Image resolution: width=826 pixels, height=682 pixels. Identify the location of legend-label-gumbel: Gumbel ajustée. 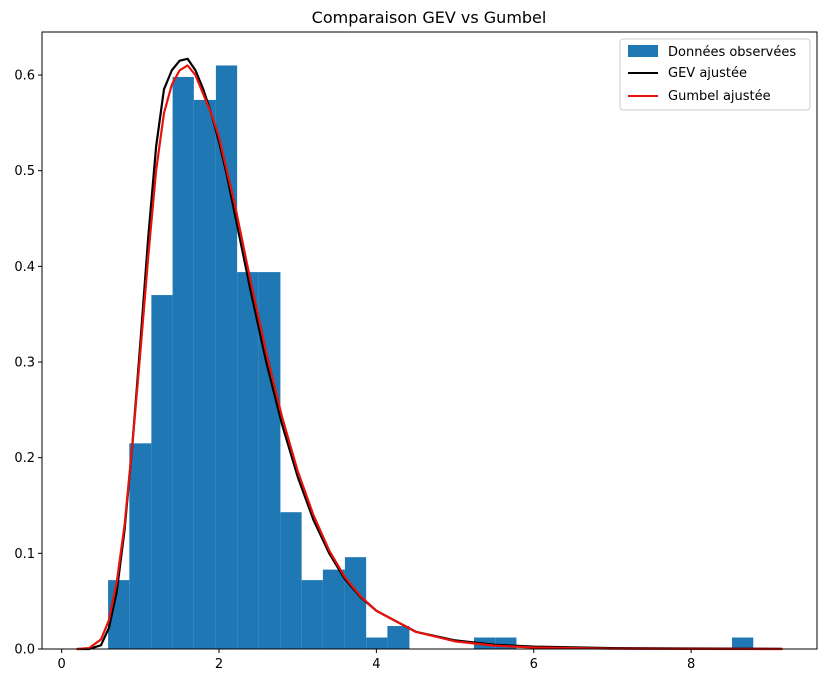
(719, 96).